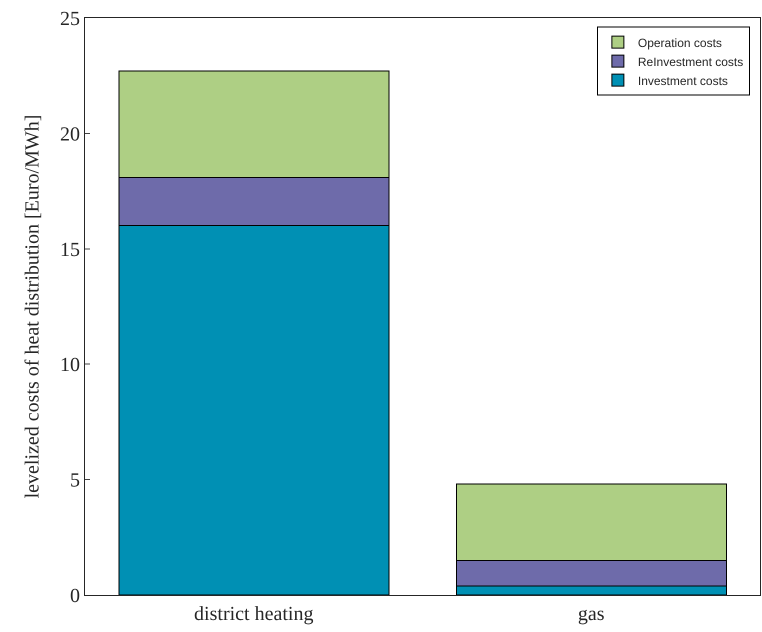 This screenshot has height=632, width=762. What do you see at coordinates (680, 43) in the screenshot?
I see `legend-label: Operation costs` at bounding box center [680, 43].